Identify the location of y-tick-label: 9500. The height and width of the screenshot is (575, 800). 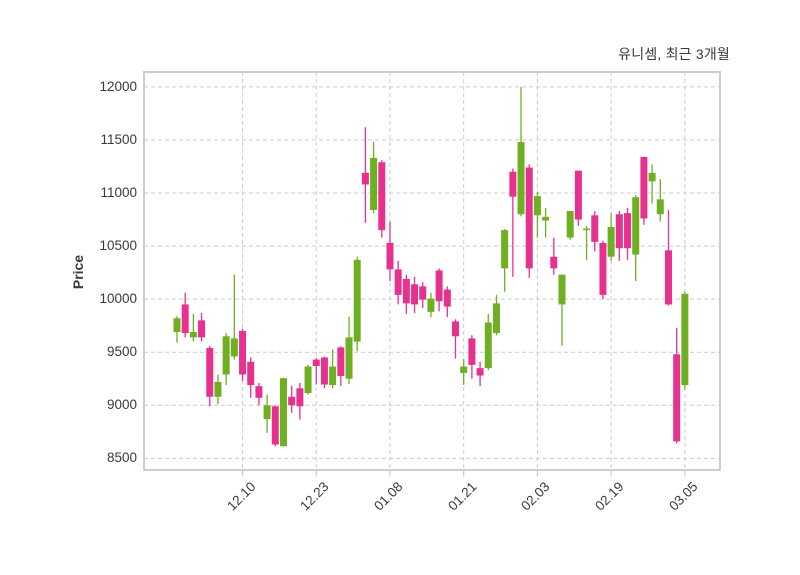
(121, 352).